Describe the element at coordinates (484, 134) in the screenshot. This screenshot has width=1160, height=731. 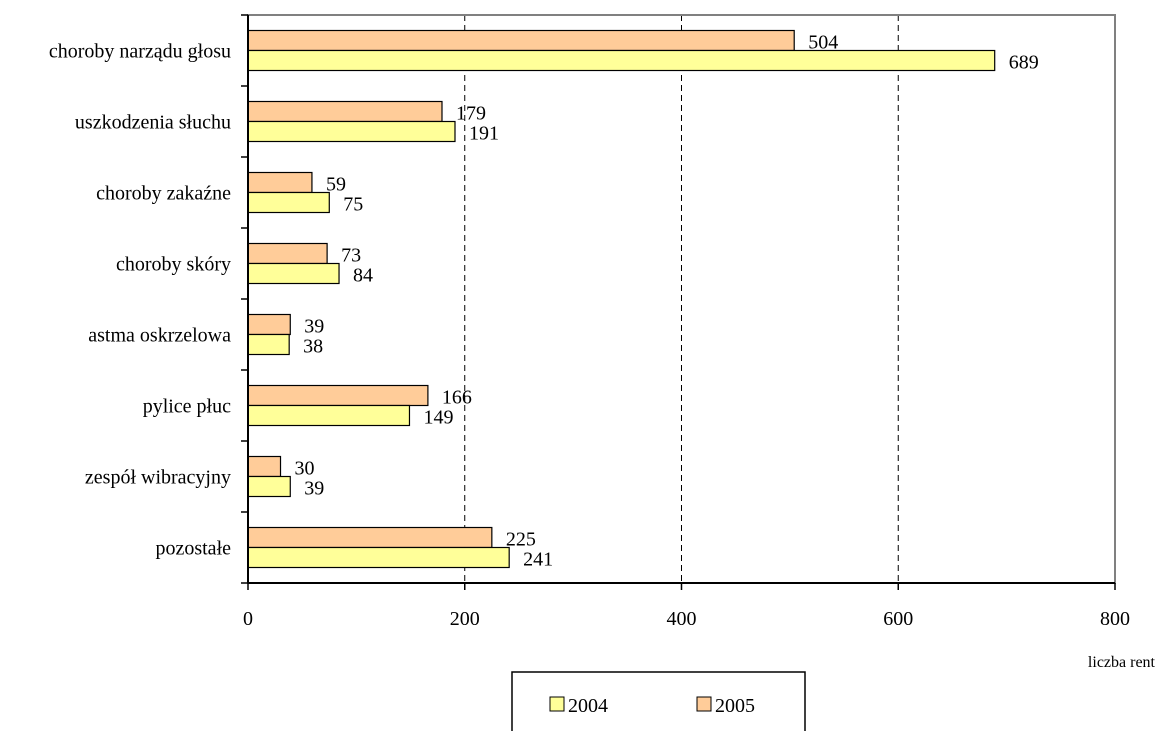
I see `data-label-2004: 191` at that location.